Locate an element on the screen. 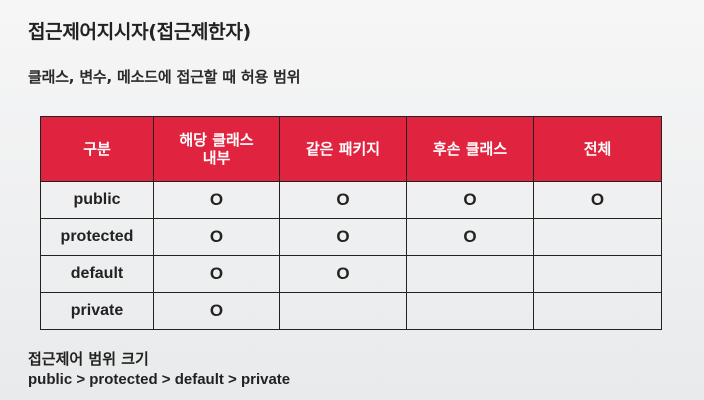 The image size is (704, 400). table-row: default O O is located at coordinates (351, 274).